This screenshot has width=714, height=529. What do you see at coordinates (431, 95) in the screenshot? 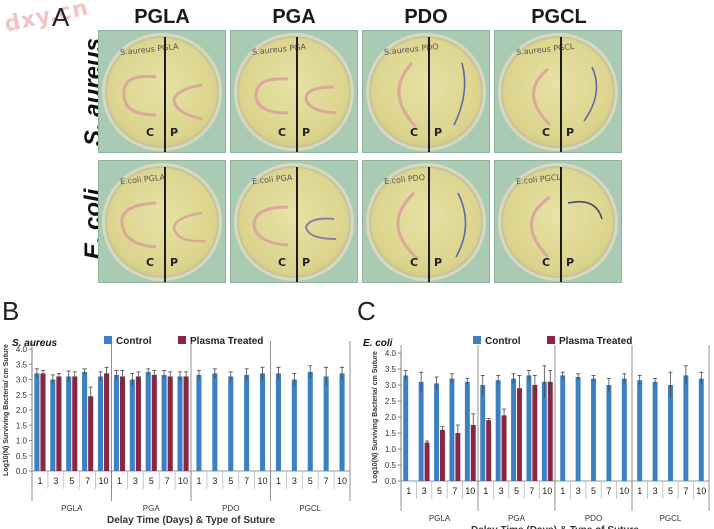
I see `suture-drawing` at bounding box center [431, 95].